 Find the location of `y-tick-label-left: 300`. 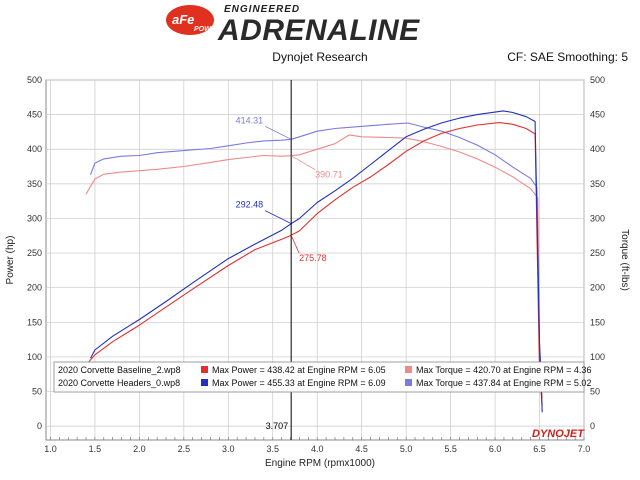

y-tick-label-left: 300 is located at coordinates (34, 218).